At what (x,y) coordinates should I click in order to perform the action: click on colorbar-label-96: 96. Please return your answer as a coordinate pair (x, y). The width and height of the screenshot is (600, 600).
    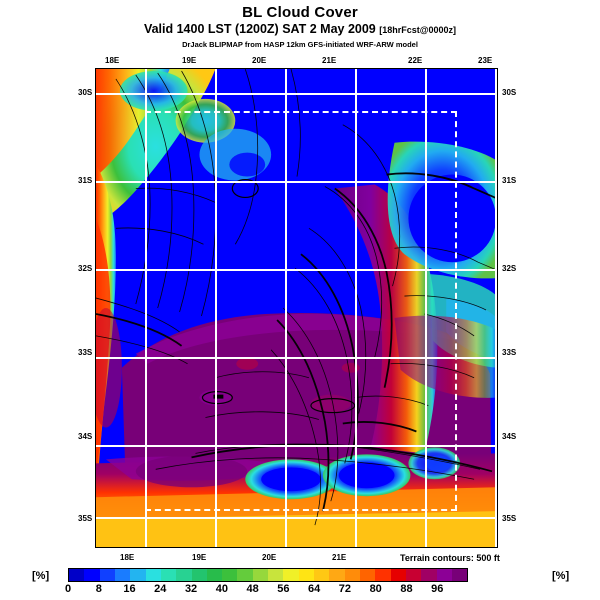
    Looking at the image, I should click on (437, 589).